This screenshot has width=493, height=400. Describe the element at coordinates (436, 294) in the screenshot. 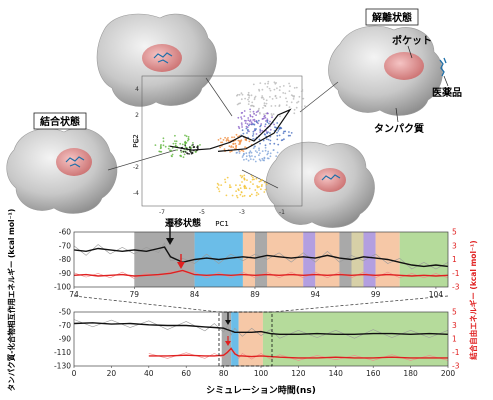

I see `xtick-label: 104` at that location.